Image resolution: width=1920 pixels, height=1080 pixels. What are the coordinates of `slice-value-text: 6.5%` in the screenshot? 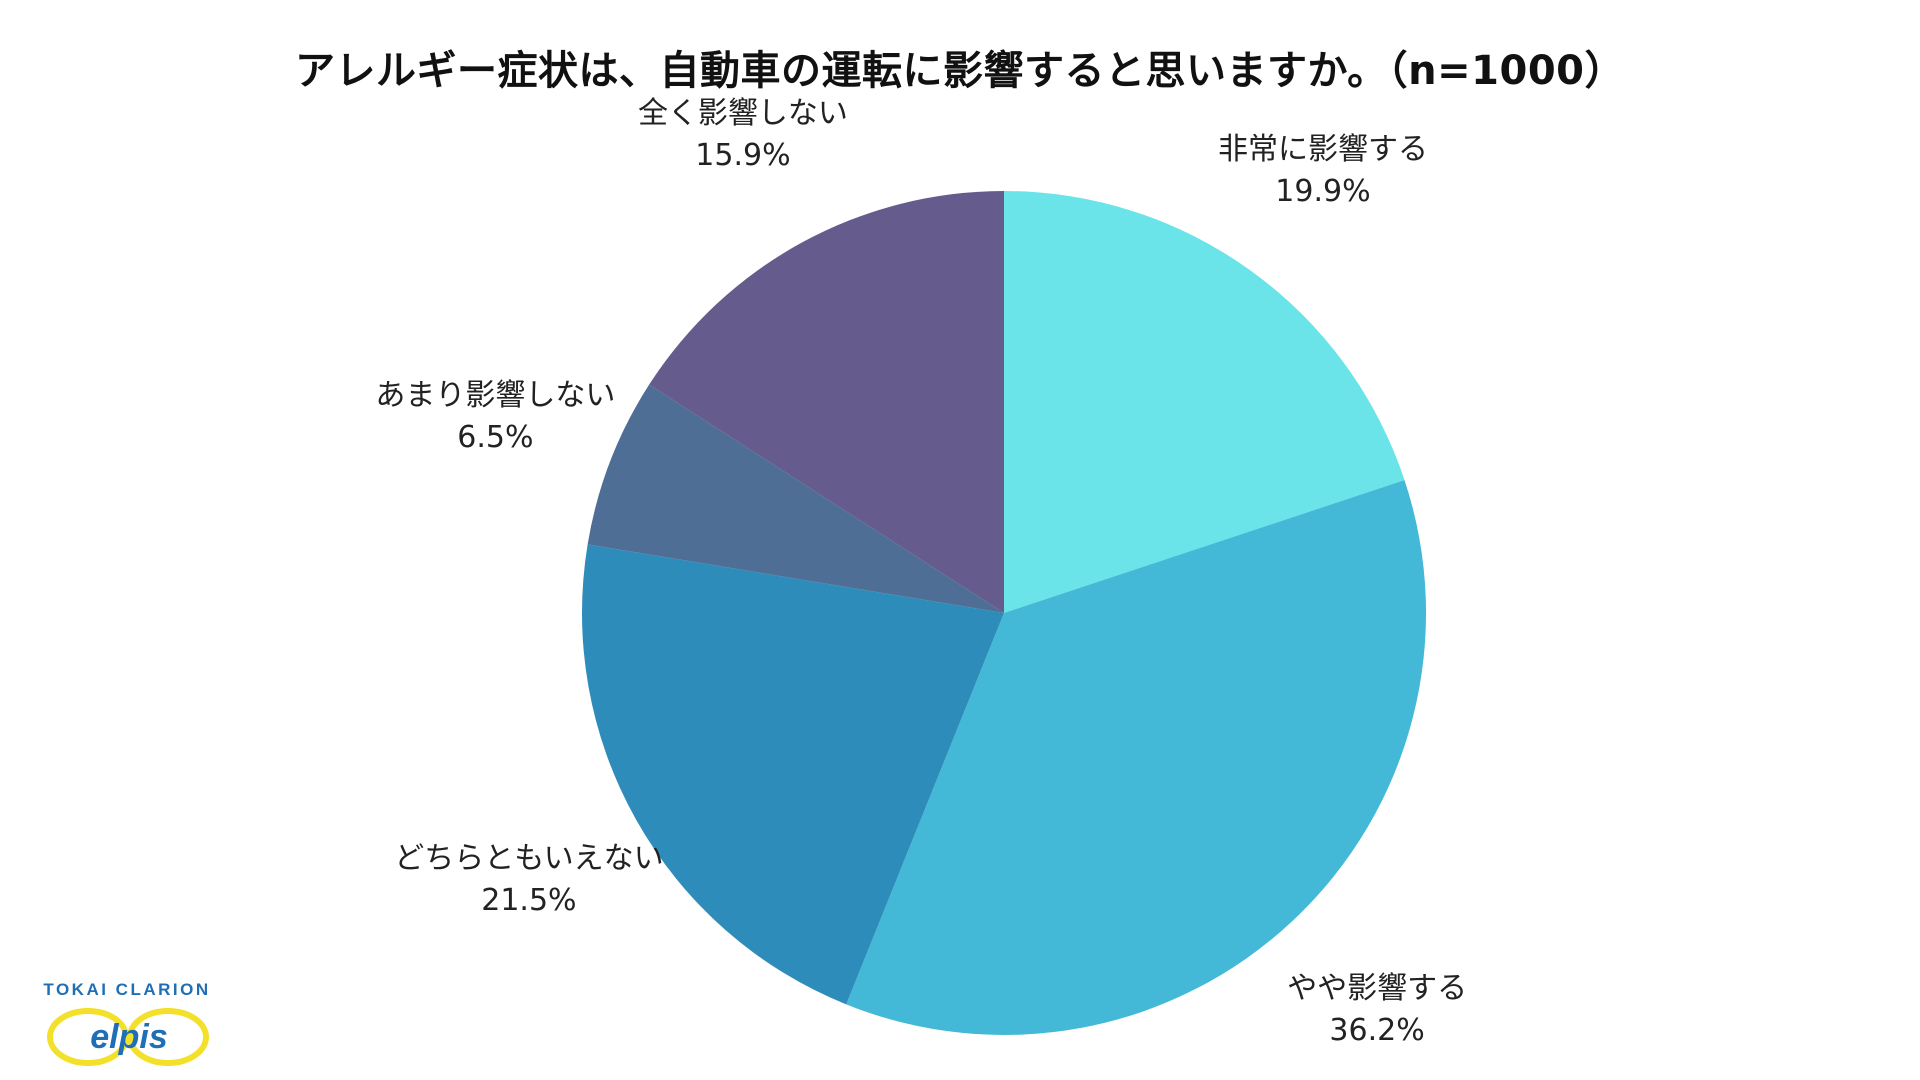 It's located at (495, 438).